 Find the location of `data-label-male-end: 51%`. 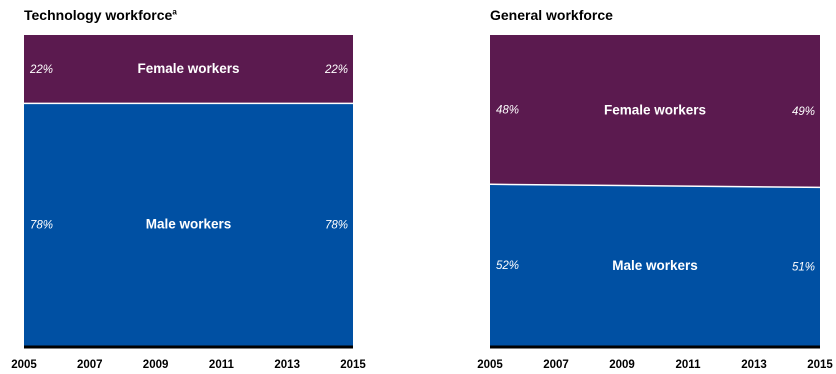

data-label-male-end: 51% is located at coordinates (803, 268).